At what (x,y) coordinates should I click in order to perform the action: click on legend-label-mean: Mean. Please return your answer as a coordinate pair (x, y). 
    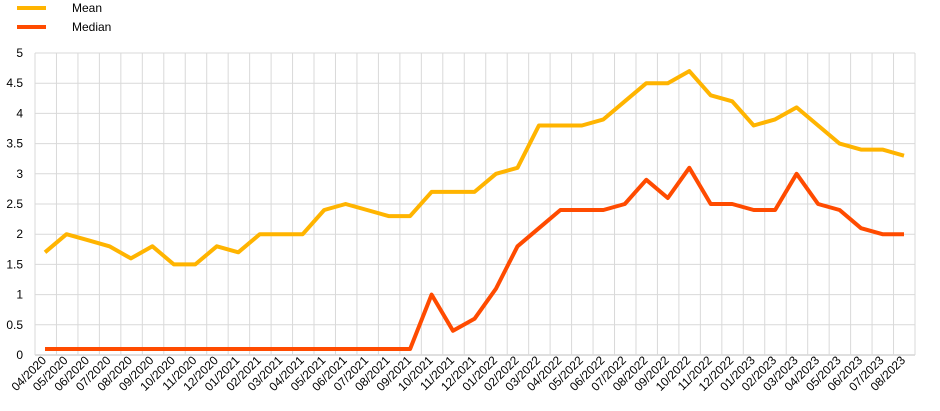
    Looking at the image, I should click on (87, 8).